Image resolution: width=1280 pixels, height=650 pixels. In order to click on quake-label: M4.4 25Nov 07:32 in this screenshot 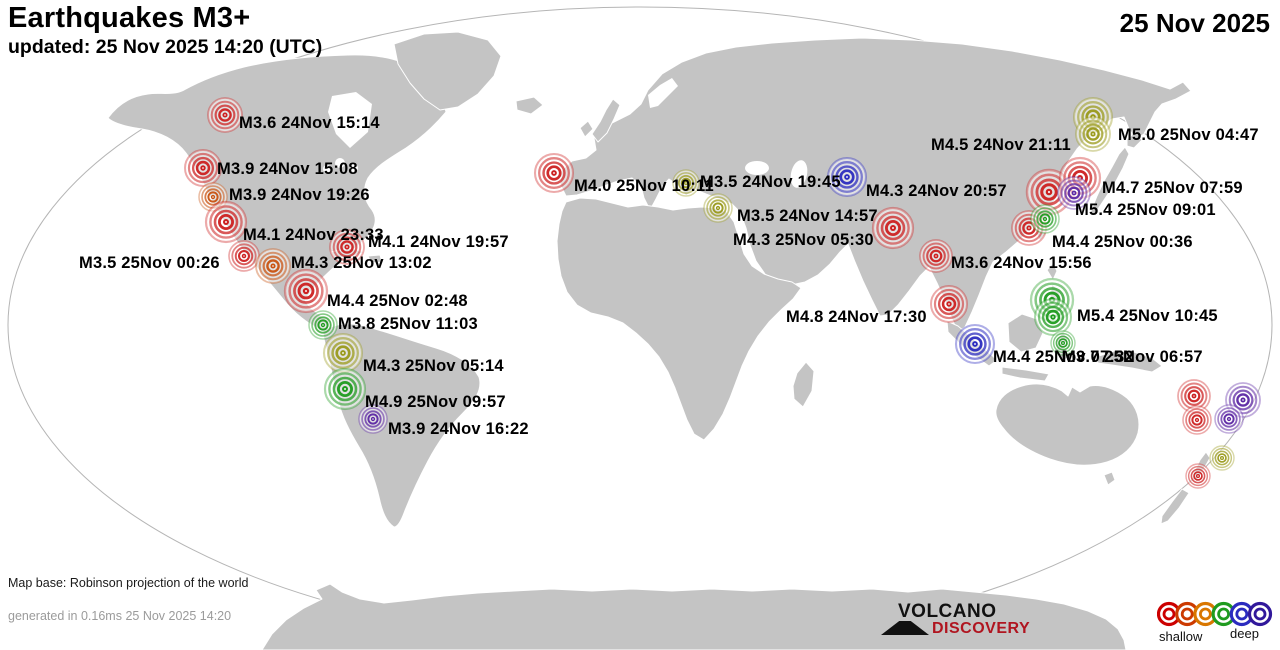, I will do `click(1063, 357)`.